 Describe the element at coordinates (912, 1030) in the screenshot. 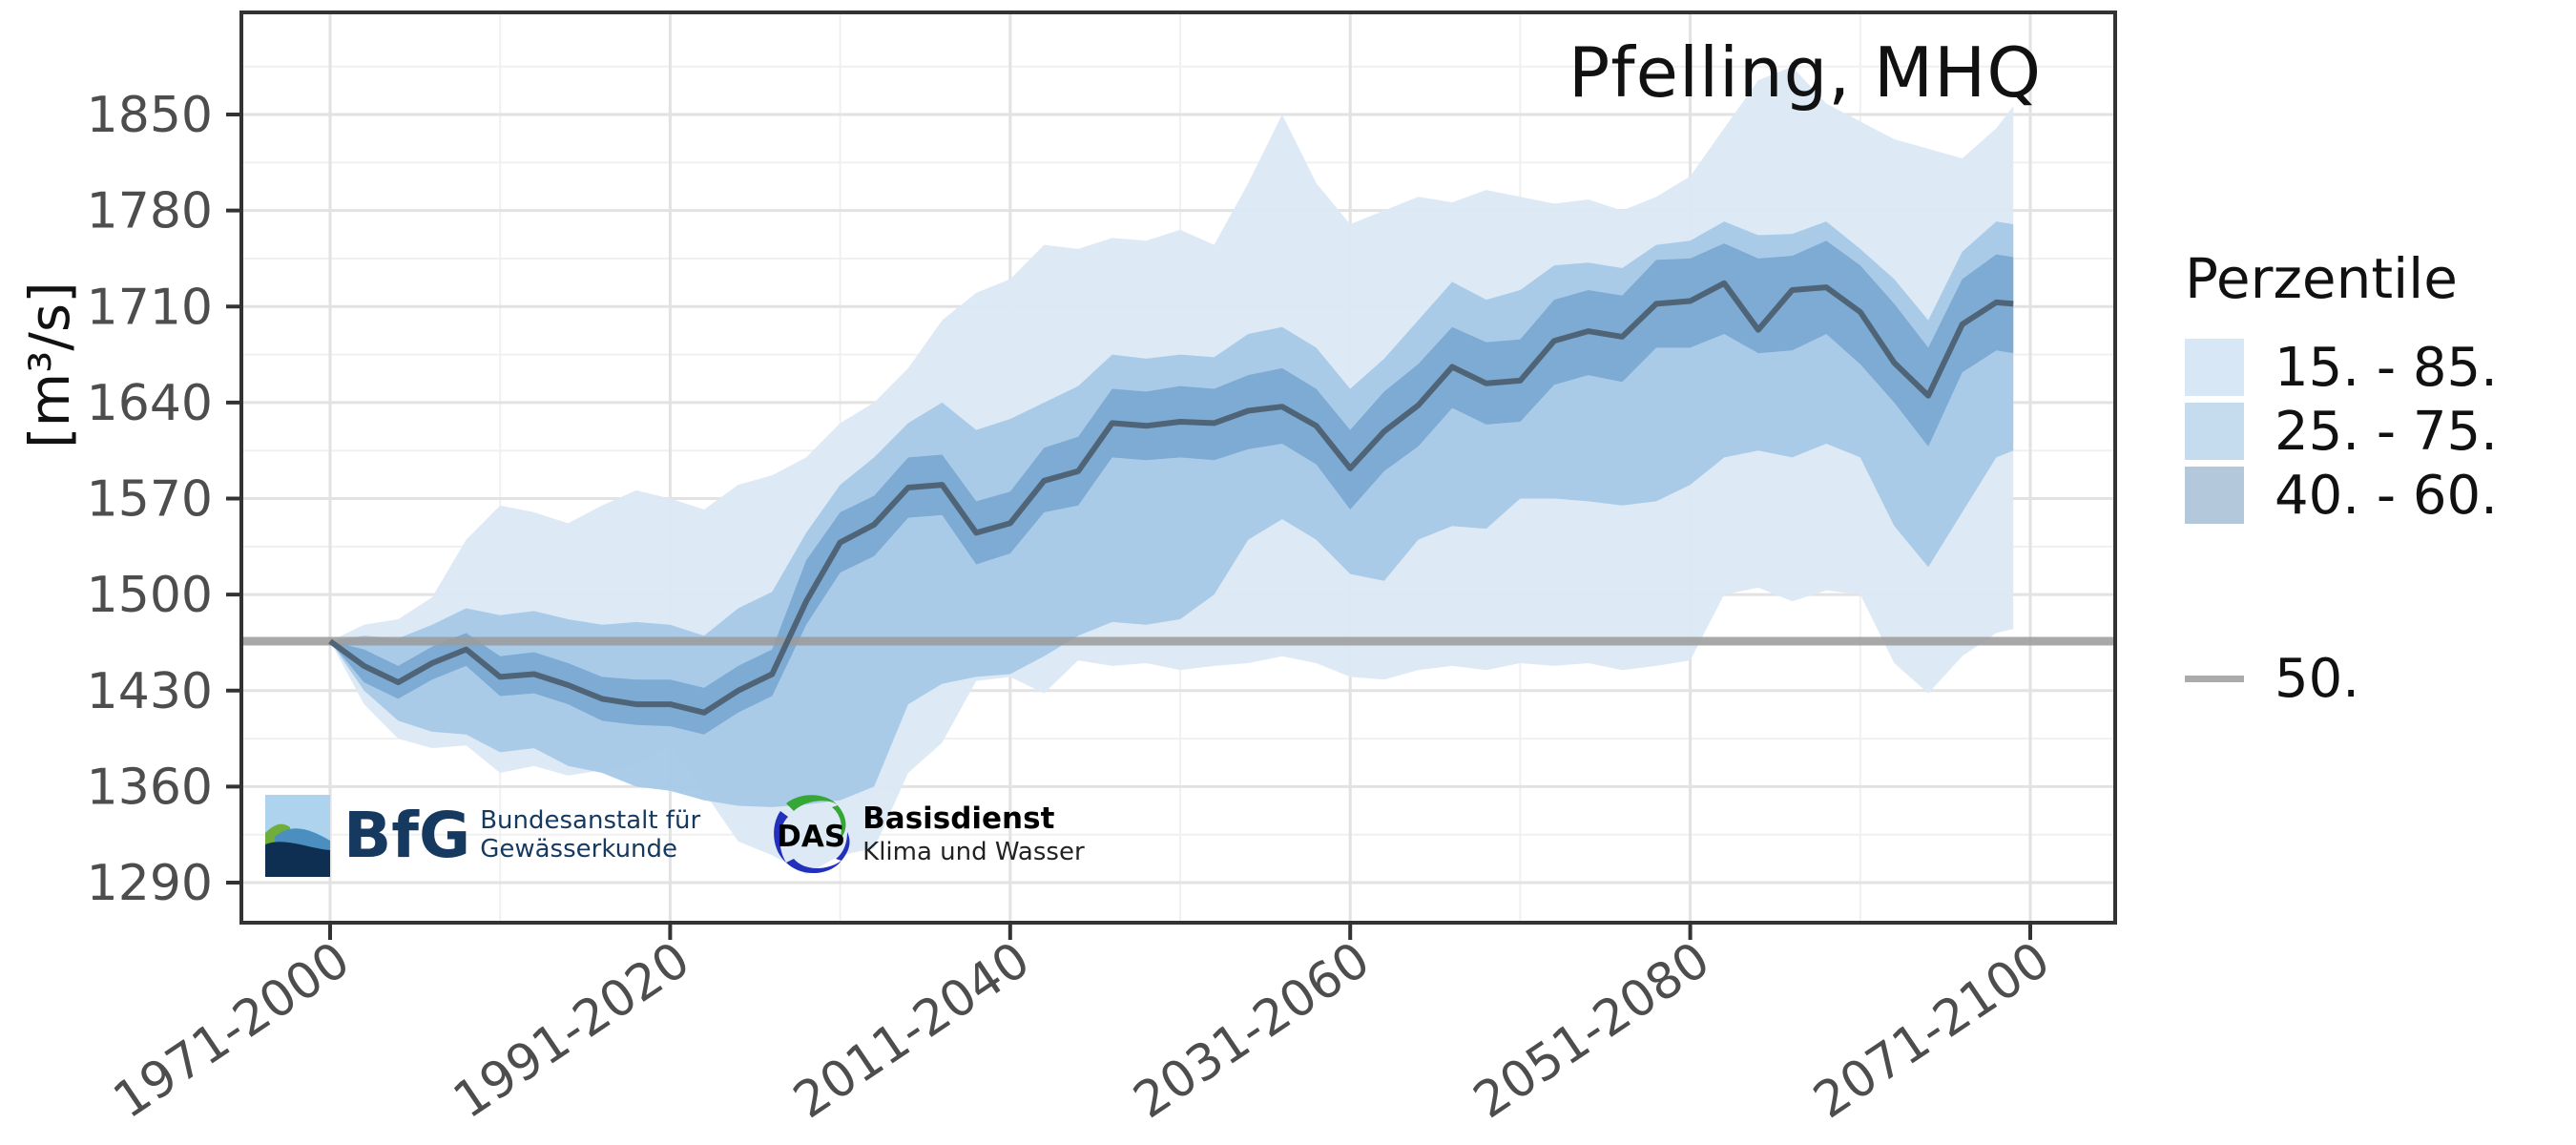

I see `x-tick-label: 2011-2040` at that location.